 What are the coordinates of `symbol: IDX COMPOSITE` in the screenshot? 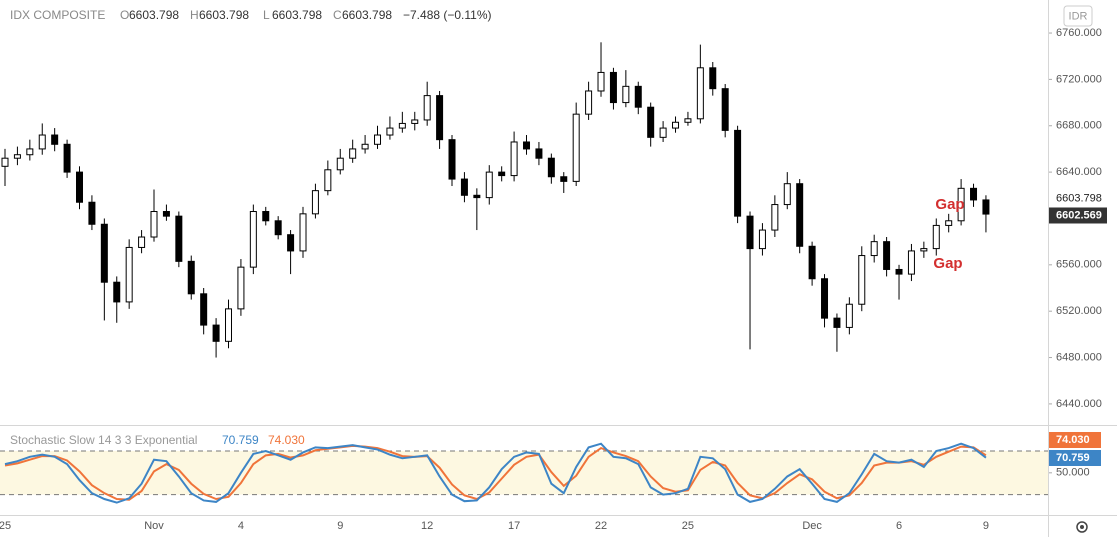 It's located at (57, 15).